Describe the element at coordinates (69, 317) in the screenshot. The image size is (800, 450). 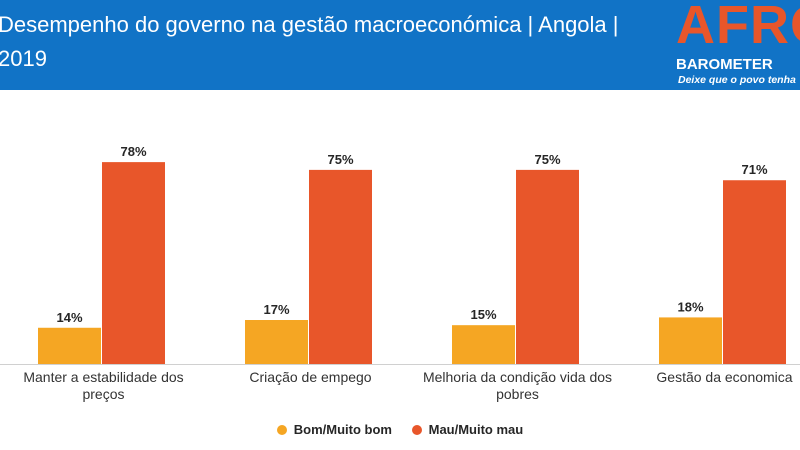
I see `data-label-good-0: 14%` at that location.